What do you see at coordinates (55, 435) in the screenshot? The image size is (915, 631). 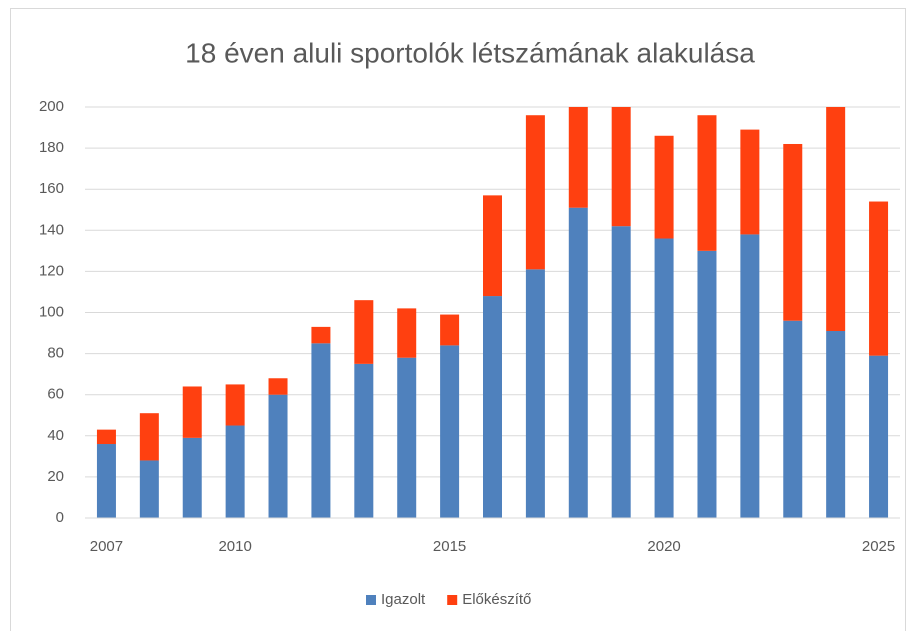 I see `y-tick-label: 40` at bounding box center [55, 435].